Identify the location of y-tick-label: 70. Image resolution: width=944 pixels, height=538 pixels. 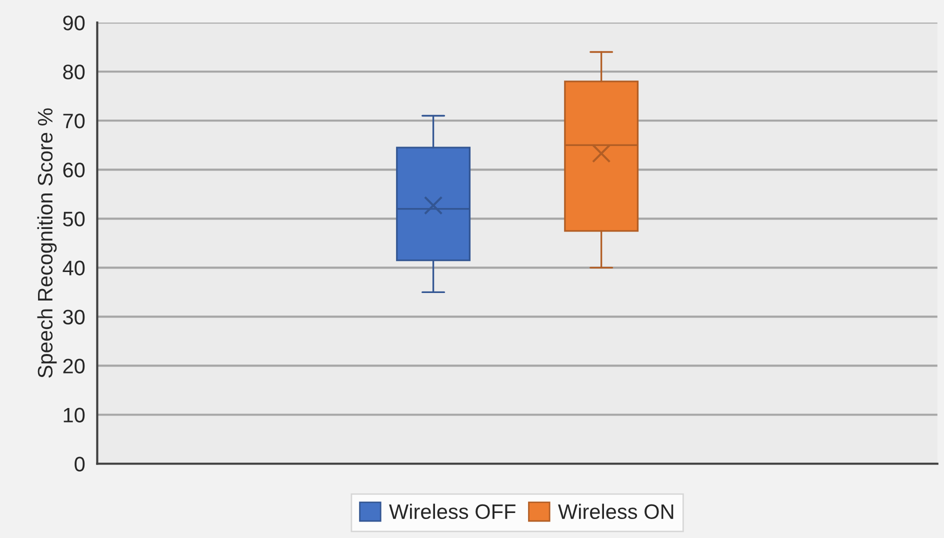
(74, 121).